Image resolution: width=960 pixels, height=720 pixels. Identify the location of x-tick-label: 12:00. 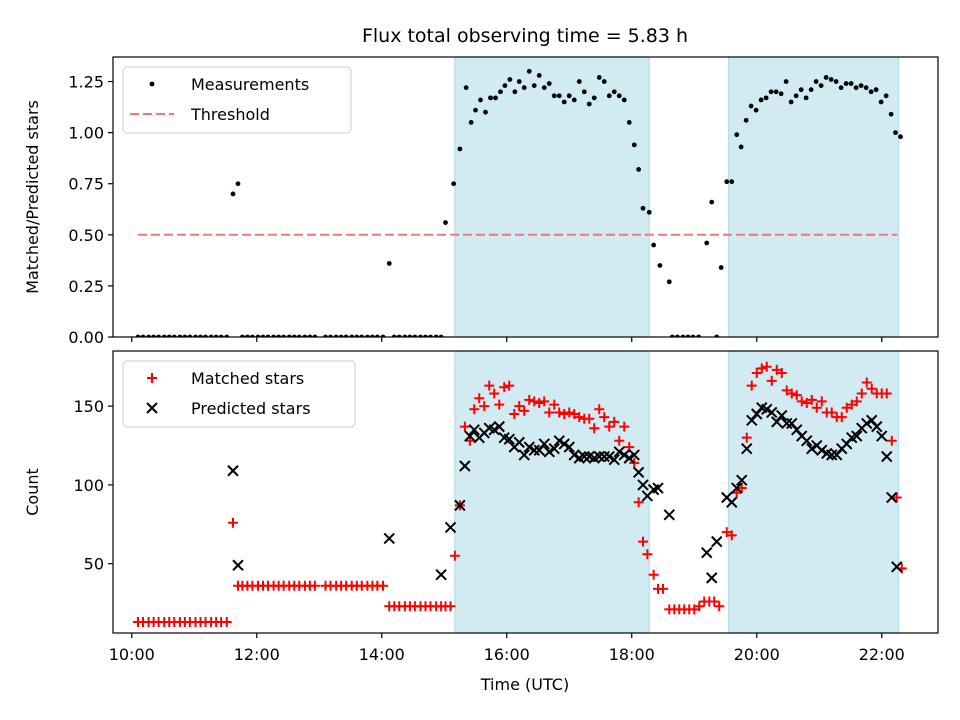
(257, 654).